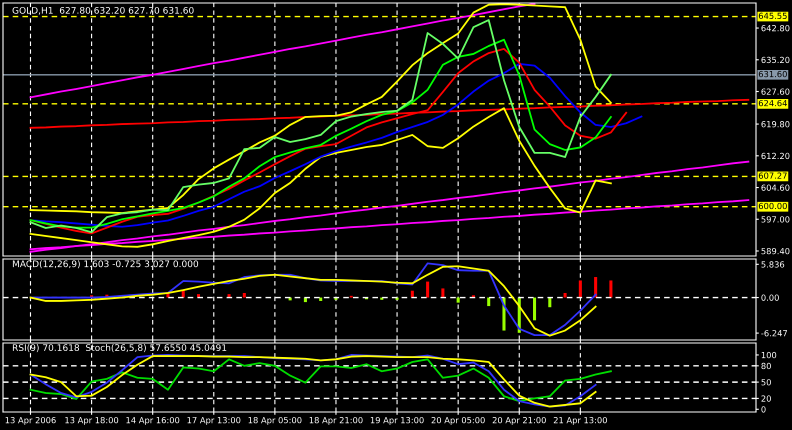 Image resolution: width=792 pixels, height=430 pixels. I want to click on x-tick-label: 13 Apr 18:00, so click(91, 421).